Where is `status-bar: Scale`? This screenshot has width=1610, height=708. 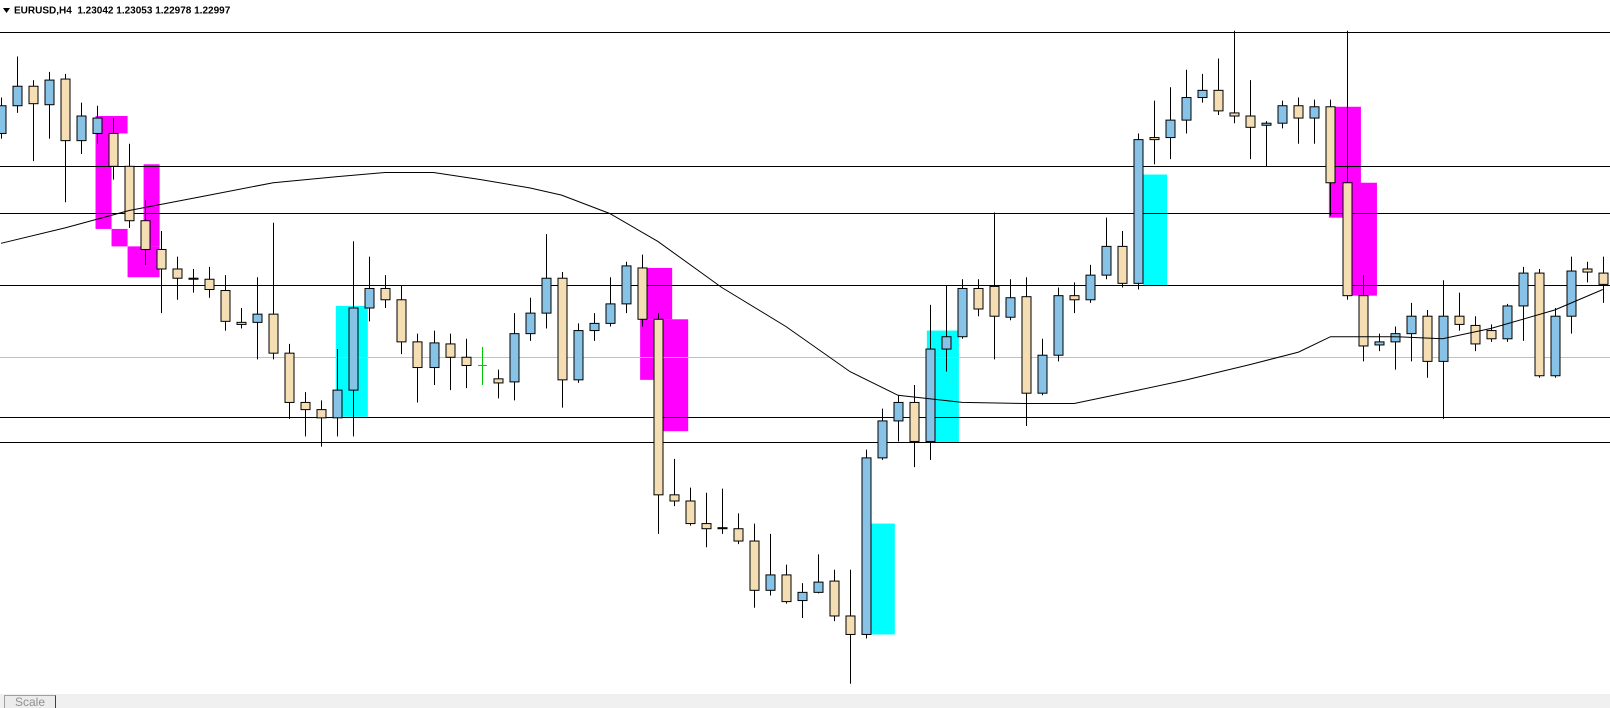
status-bar: Scale is located at coordinates (805, 701).